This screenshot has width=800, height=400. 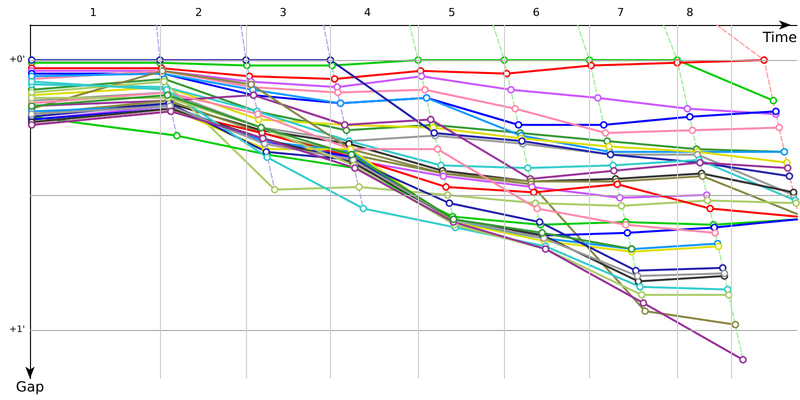 I want to click on y-tick-label: +0', so click(x=17, y=60).